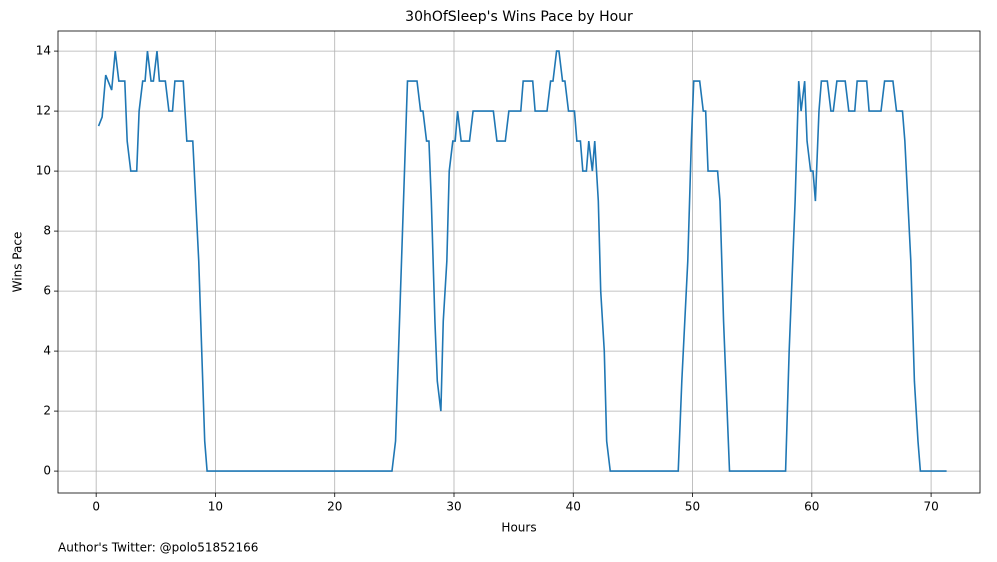 Image resolution: width=997 pixels, height=562 pixels. What do you see at coordinates (811, 507) in the screenshot?
I see `x-tick-label: 60` at bounding box center [811, 507].